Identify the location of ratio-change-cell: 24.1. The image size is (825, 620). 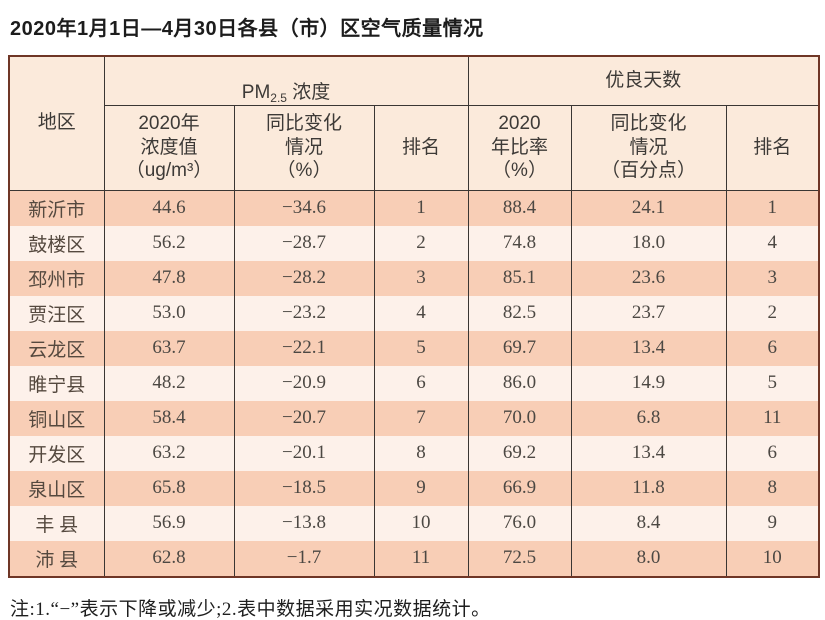
(648, 208).